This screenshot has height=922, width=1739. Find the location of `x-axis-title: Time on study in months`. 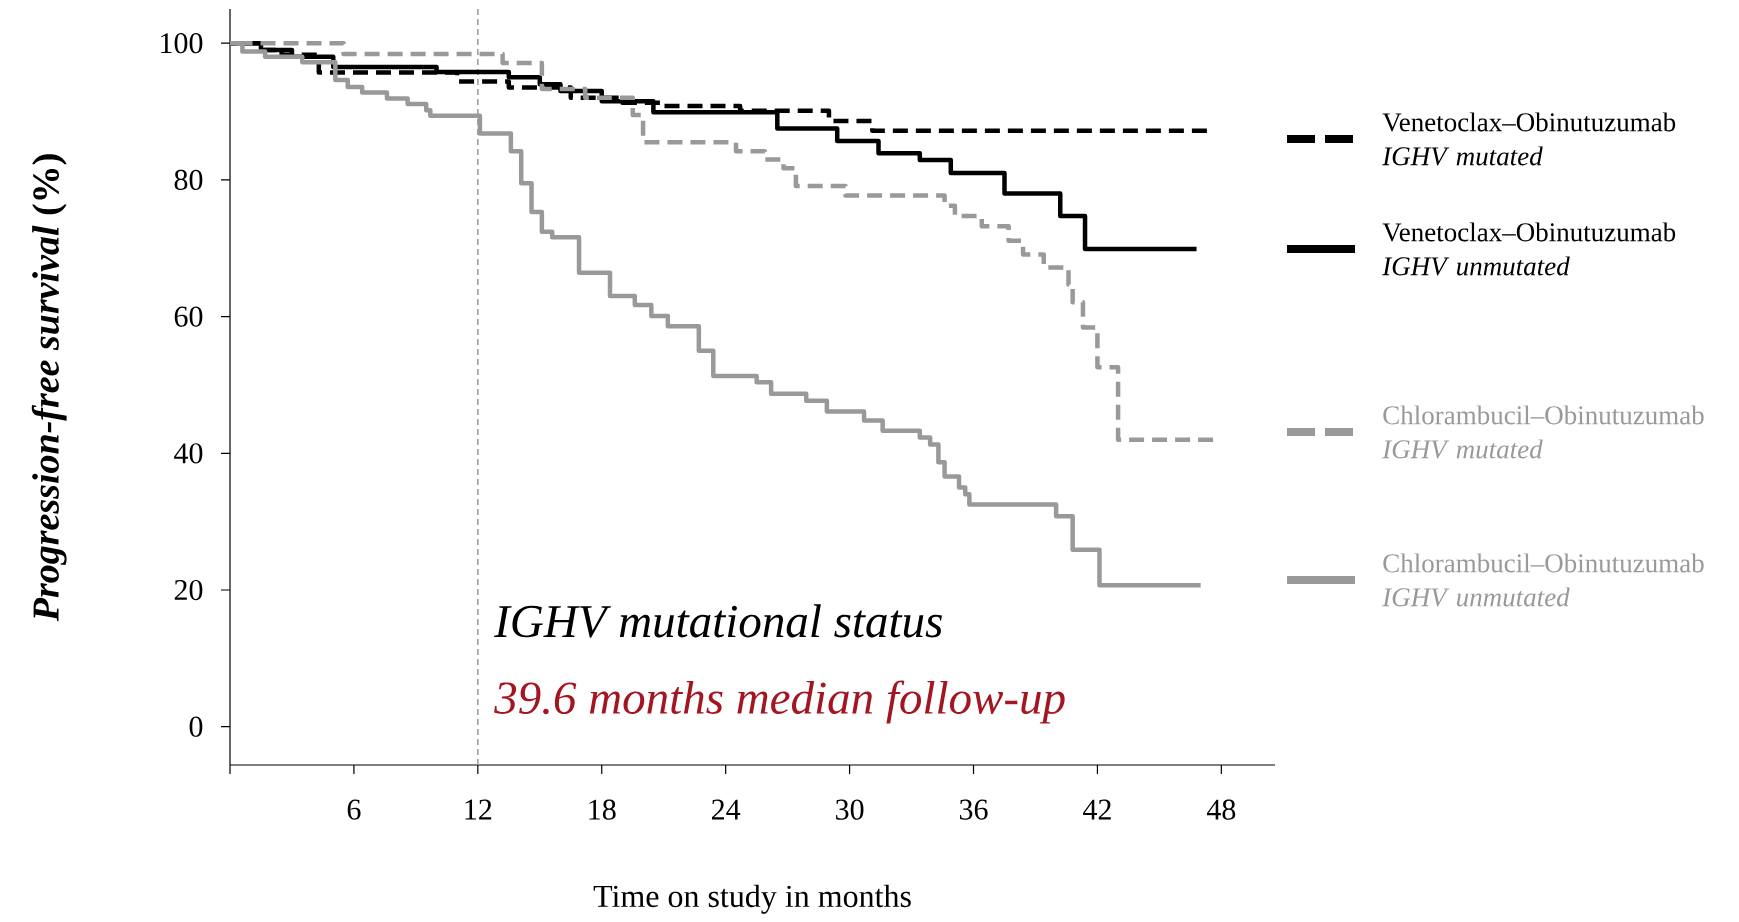

x-axis-title: Time on study in months is located at coordinates (752, 899).